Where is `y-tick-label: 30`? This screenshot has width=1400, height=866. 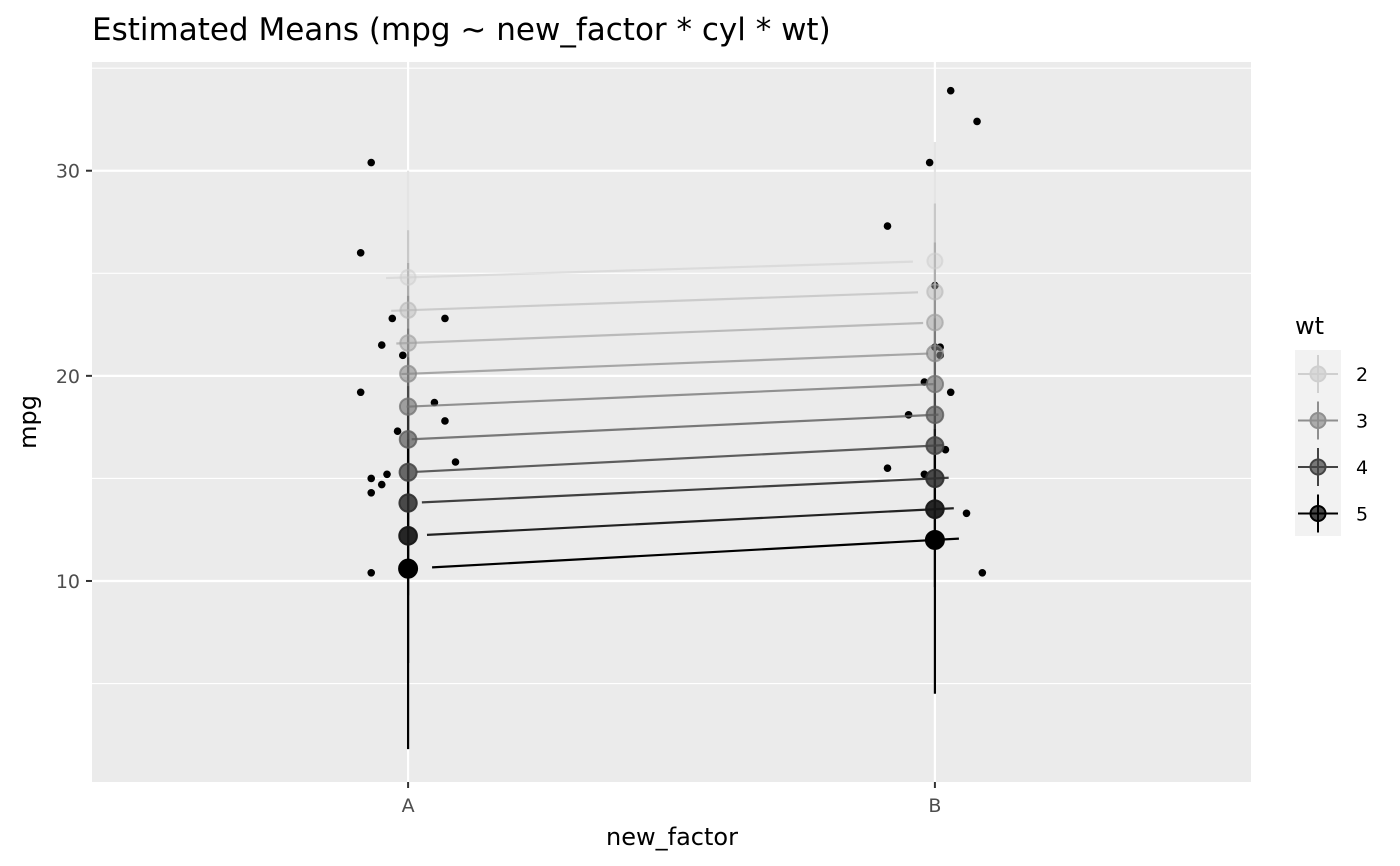
y-tick-label: 30 is located at coordinates (68, 172).